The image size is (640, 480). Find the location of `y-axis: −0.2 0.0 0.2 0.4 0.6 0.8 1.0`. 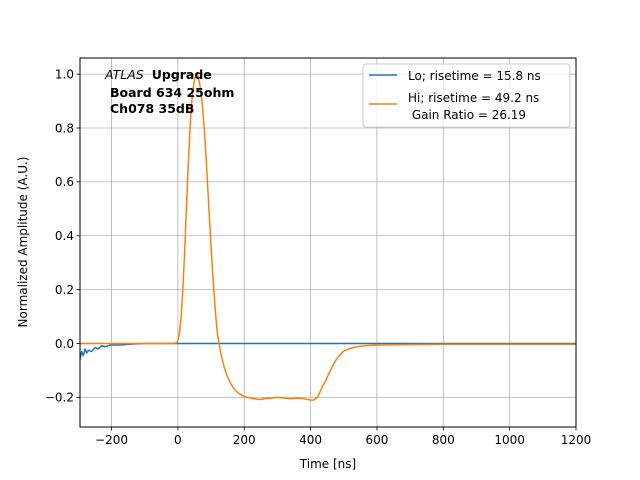

y-axis: −0.2 0.0 0.2 0.4 0.6 0.8 1.0 is located at coordinates (62, 236).